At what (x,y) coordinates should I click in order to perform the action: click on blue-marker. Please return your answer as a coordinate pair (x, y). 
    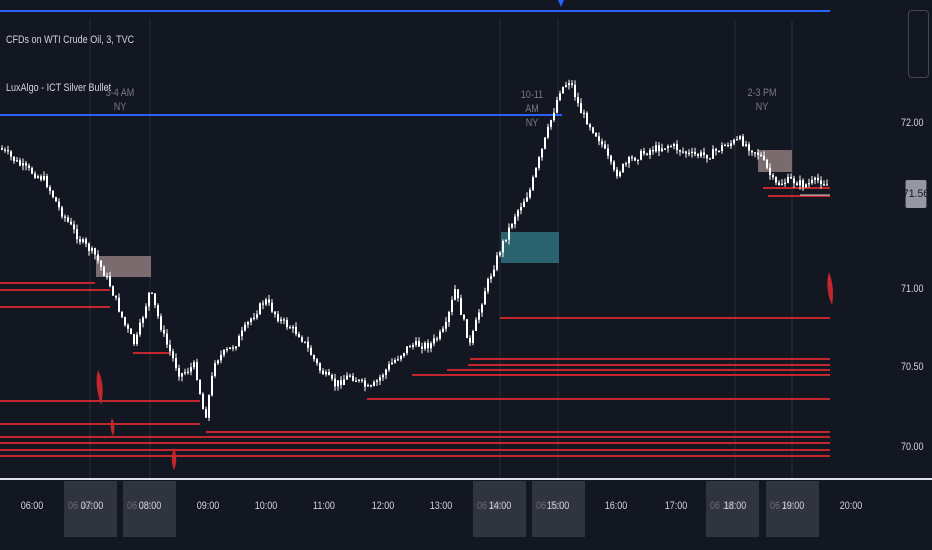
    Looking at the image, I should click on (561, 3).